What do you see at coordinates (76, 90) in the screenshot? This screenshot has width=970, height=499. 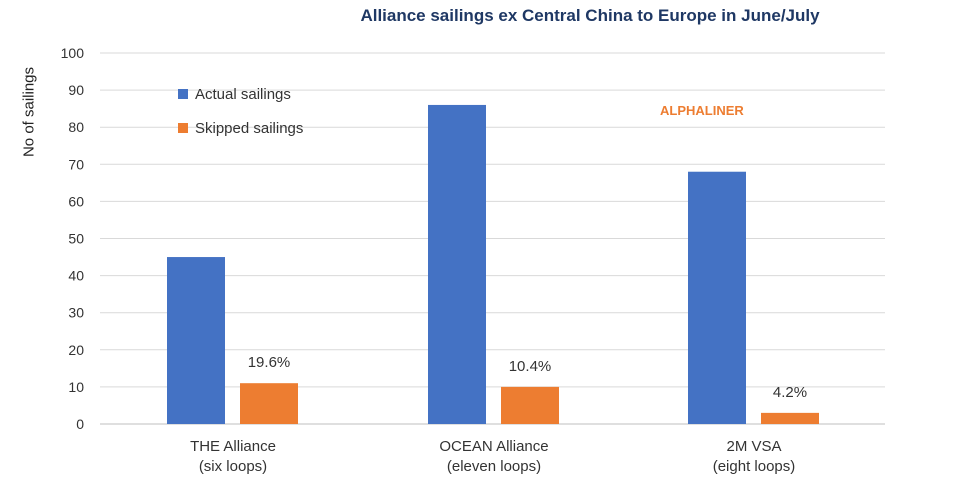 I see `y-tick-label: 90` at bounding box center [76, 90].